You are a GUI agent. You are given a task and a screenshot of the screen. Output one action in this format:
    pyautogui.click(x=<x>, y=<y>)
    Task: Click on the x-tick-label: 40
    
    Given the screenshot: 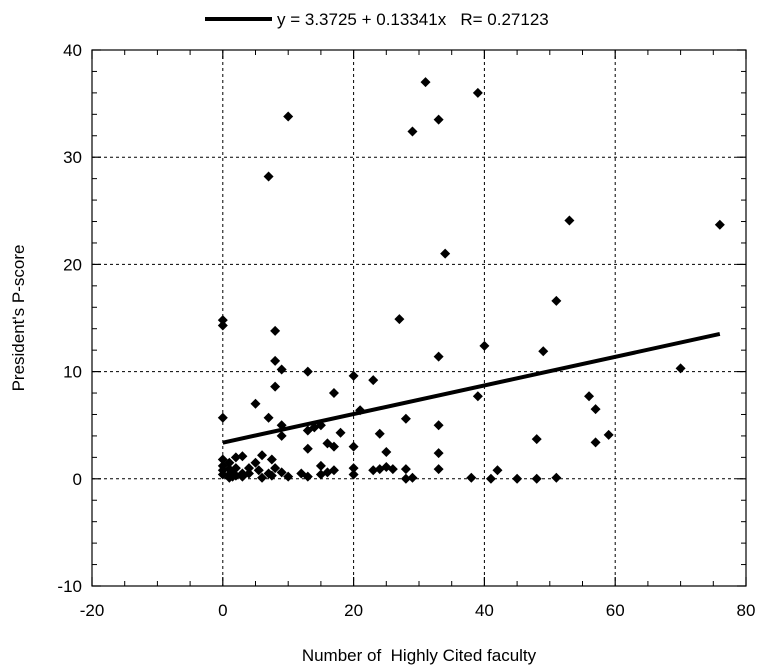 What is the action you would take?
    pyautogui.click(x=484, y=610)
    